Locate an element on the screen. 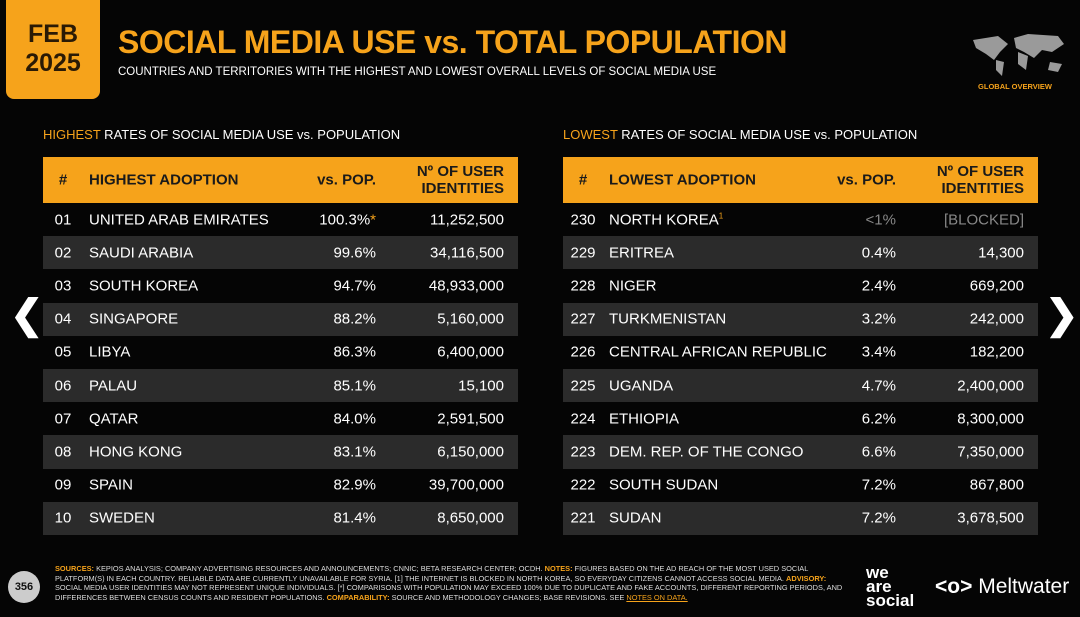  country-name: UGANDA is located at coordinates (641, 386).